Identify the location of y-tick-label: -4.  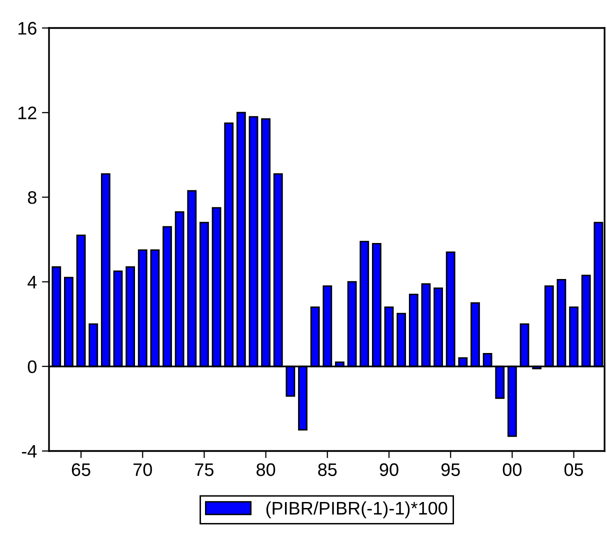
(29, 451).